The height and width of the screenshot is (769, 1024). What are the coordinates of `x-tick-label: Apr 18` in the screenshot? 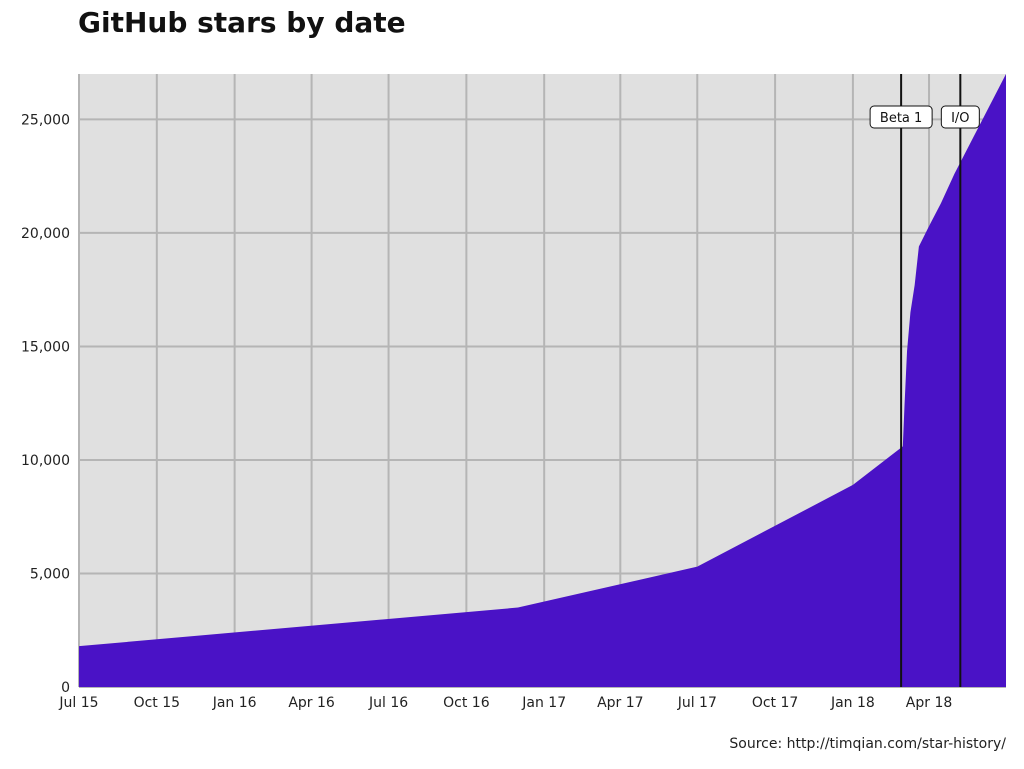 It's located at (929, 703).